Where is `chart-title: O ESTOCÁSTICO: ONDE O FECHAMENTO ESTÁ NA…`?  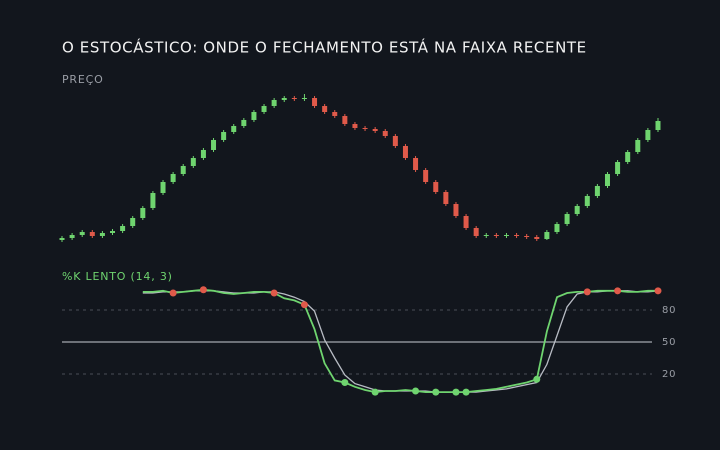
chart-title: O ESTOCÁSTICO: ONDE O FECHAMENTO ESTÁ NA… is located at coordinates (324, 47).